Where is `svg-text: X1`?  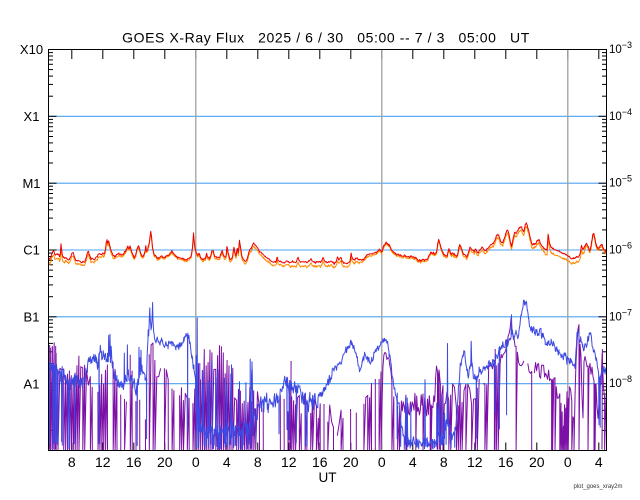
svg-text: X1 is located at coordinates (32, 116).